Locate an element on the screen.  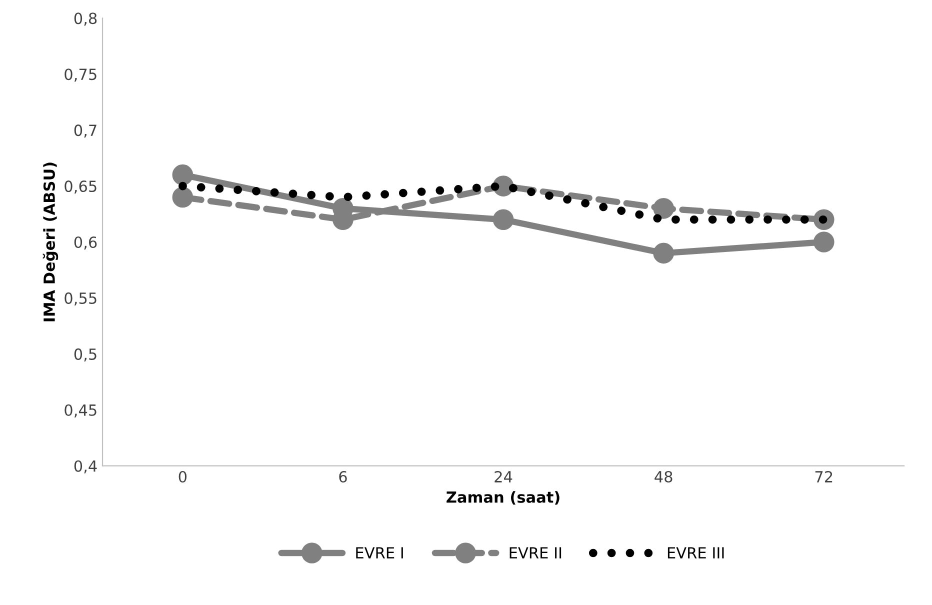
y-tick-label: 0,5 is located at coordinates (85, 355).